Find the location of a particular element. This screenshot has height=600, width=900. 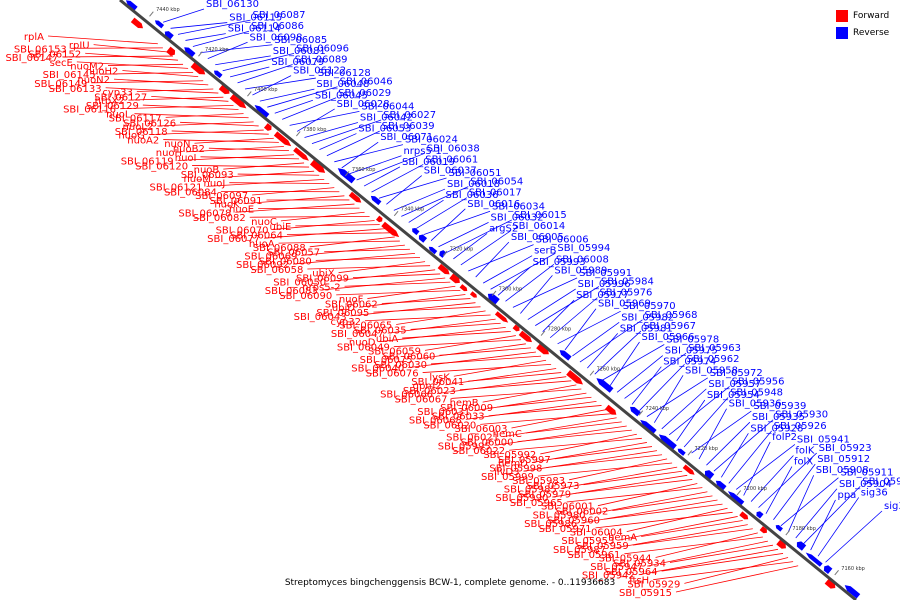

reverse-gene-label: SBI_05936 is located at coordinates (755, 404).